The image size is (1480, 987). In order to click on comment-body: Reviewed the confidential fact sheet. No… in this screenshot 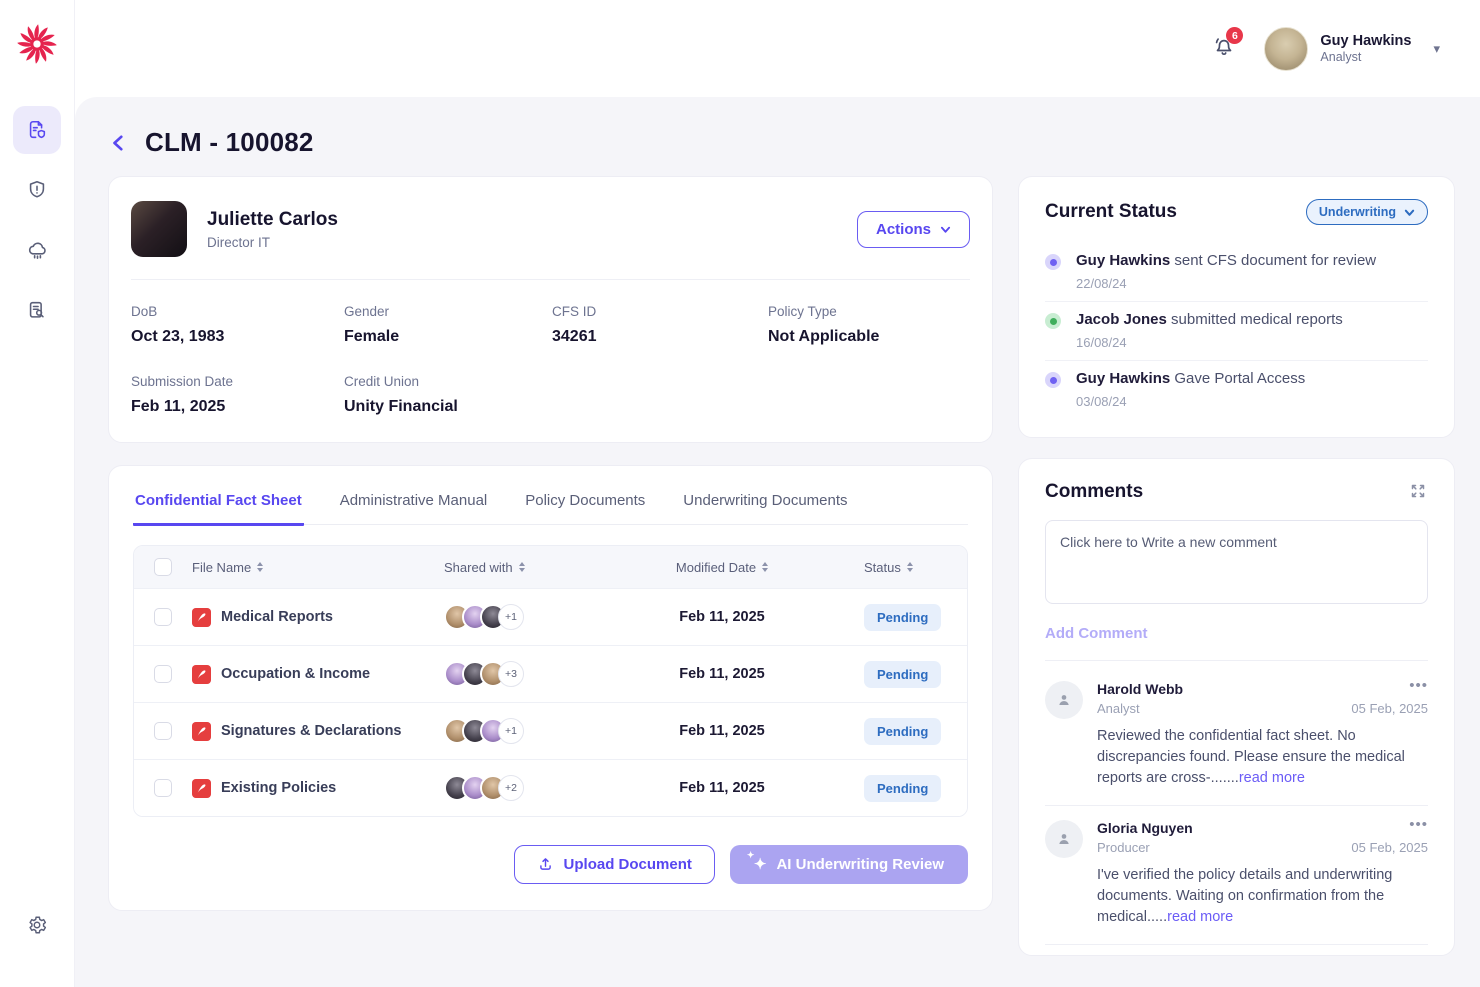, I will do `click(1251, 757)`.